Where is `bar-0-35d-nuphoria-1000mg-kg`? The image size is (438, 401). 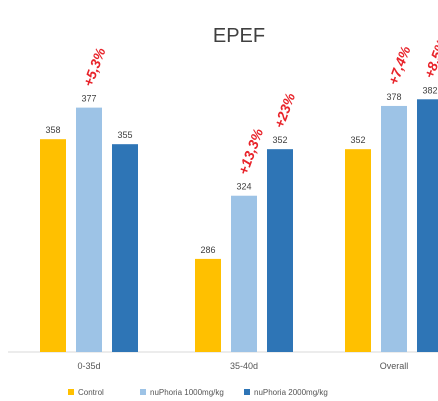 bar-0-35d-nuphoria-1000mg-kg is located at coordinates (89, 229).